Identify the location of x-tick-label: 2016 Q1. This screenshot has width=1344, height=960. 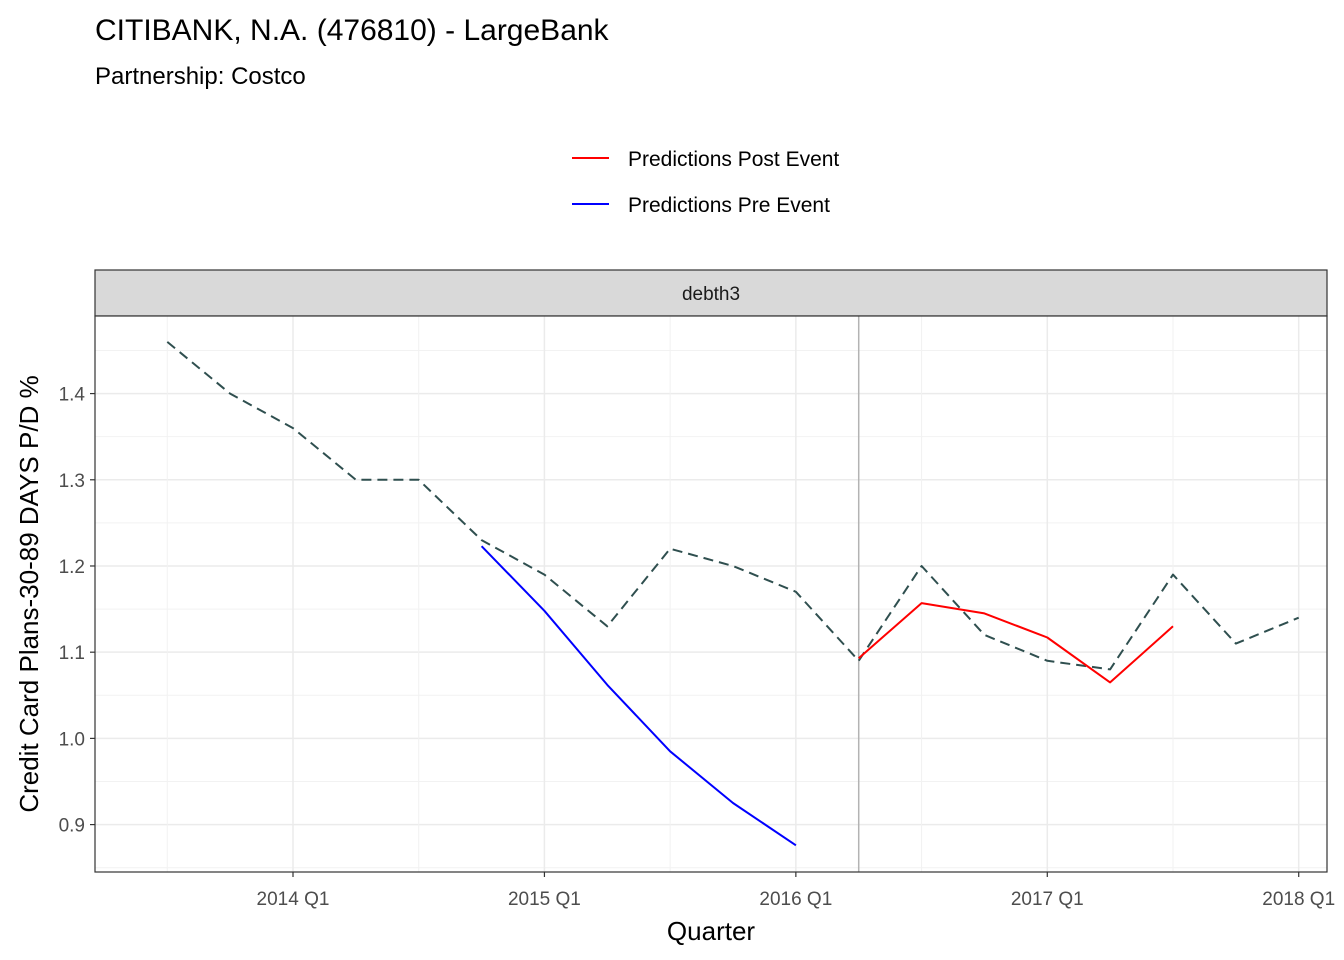
(795, 899).